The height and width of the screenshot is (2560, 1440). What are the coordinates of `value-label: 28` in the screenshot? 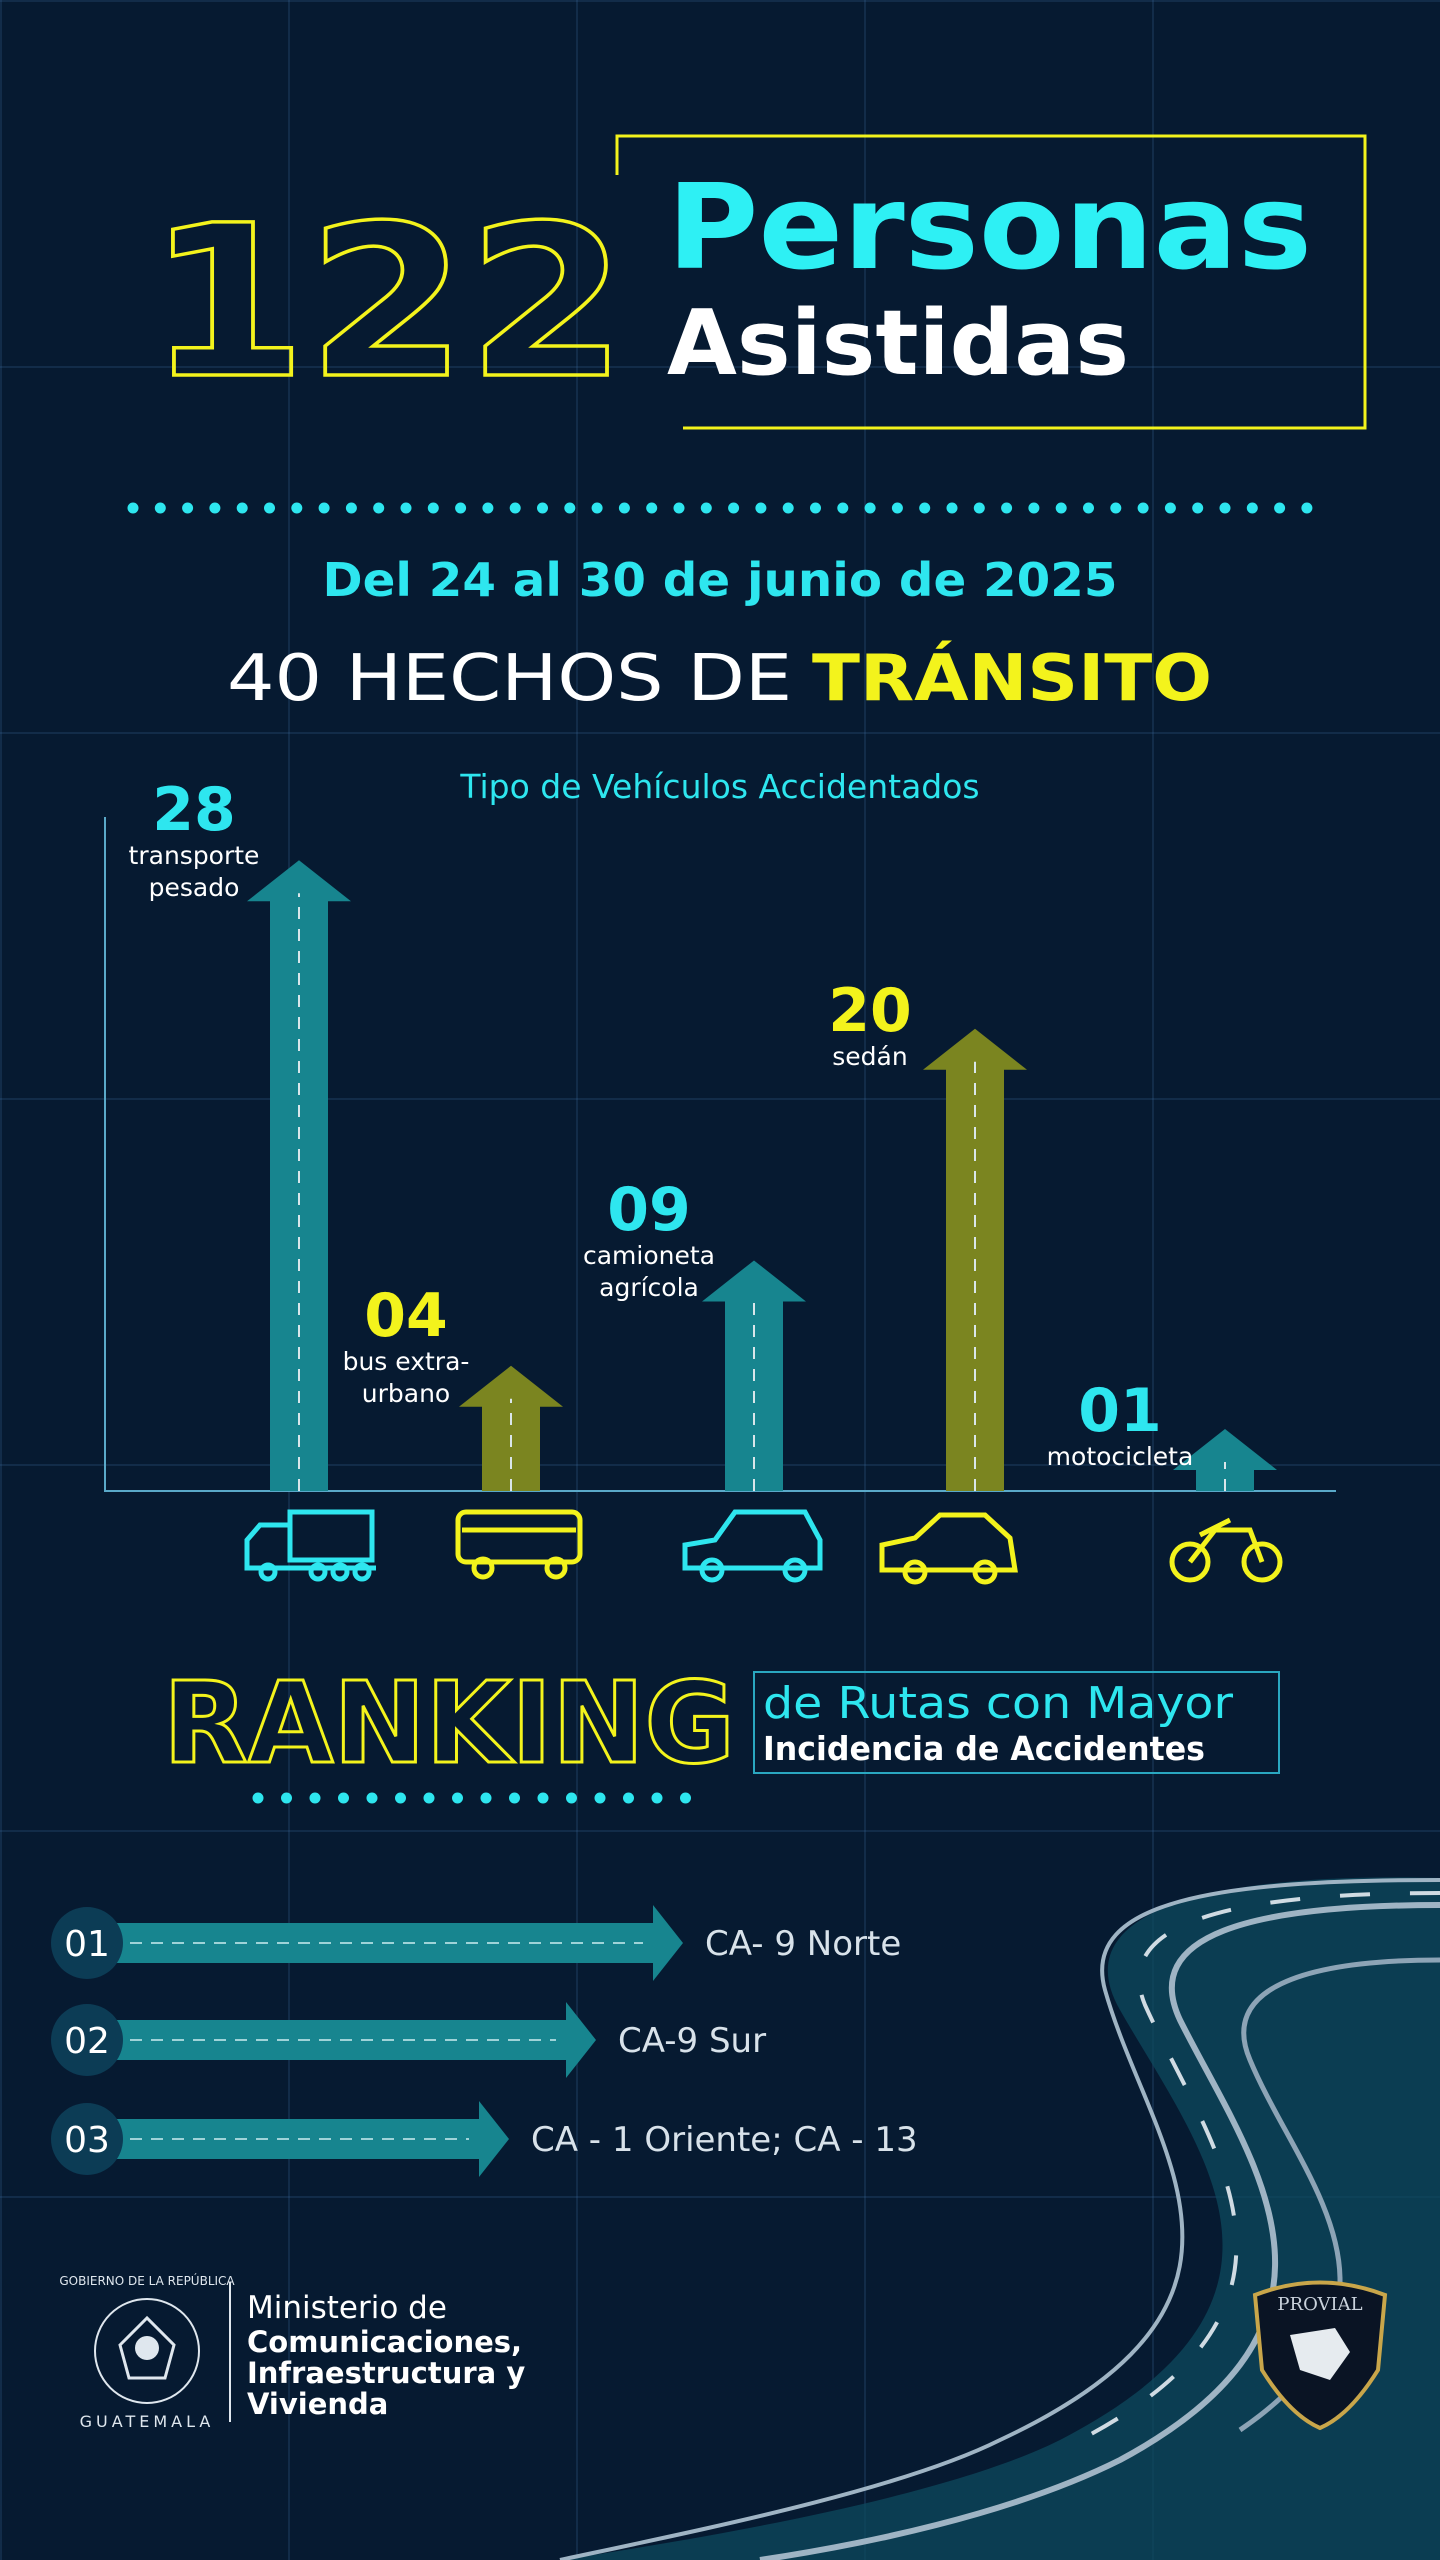 It's located at (194, 810).